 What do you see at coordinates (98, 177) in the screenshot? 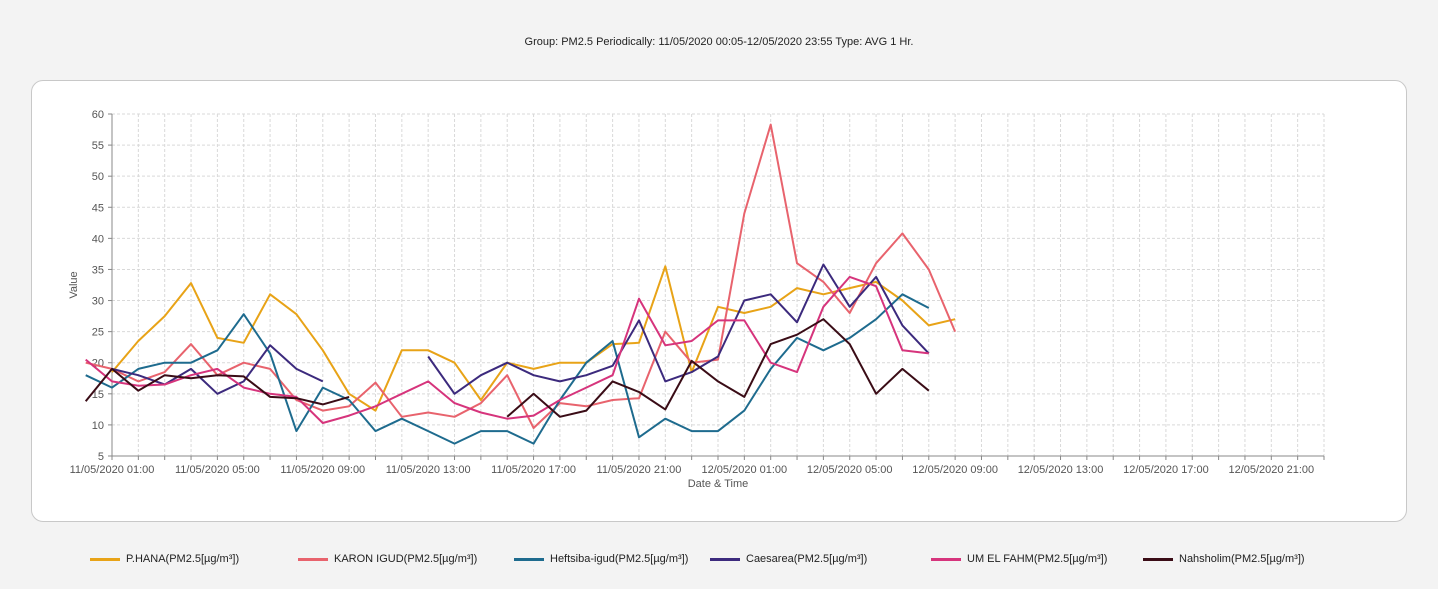
I see `y-tick-label: 50` at bounding box center [98, 177].